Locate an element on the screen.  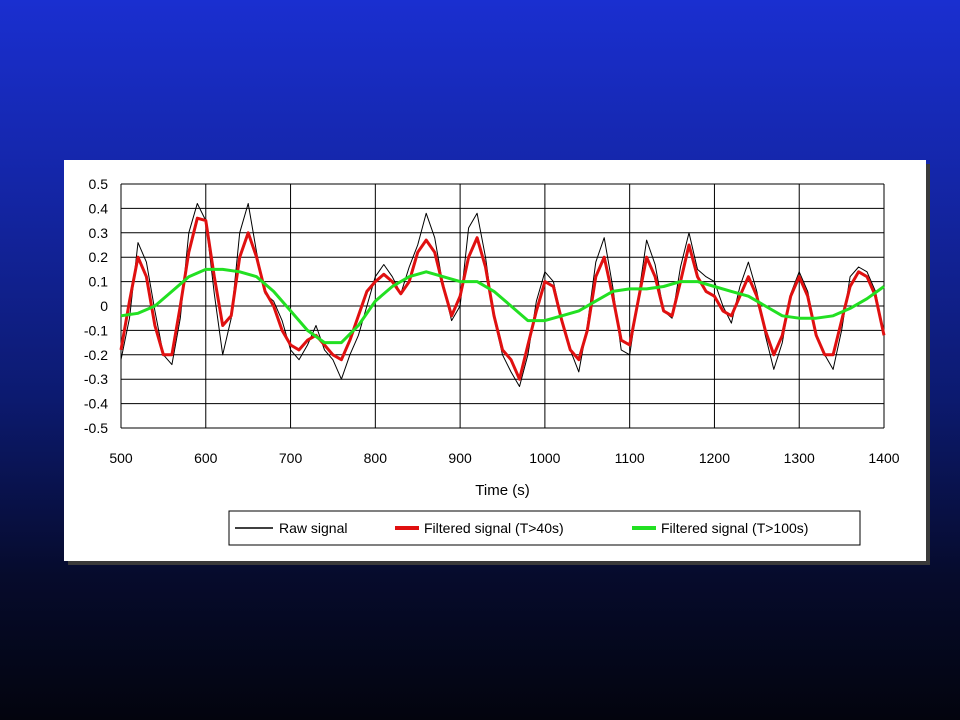
y-tick-label: -0.1 is located at coordinates (96, 330).